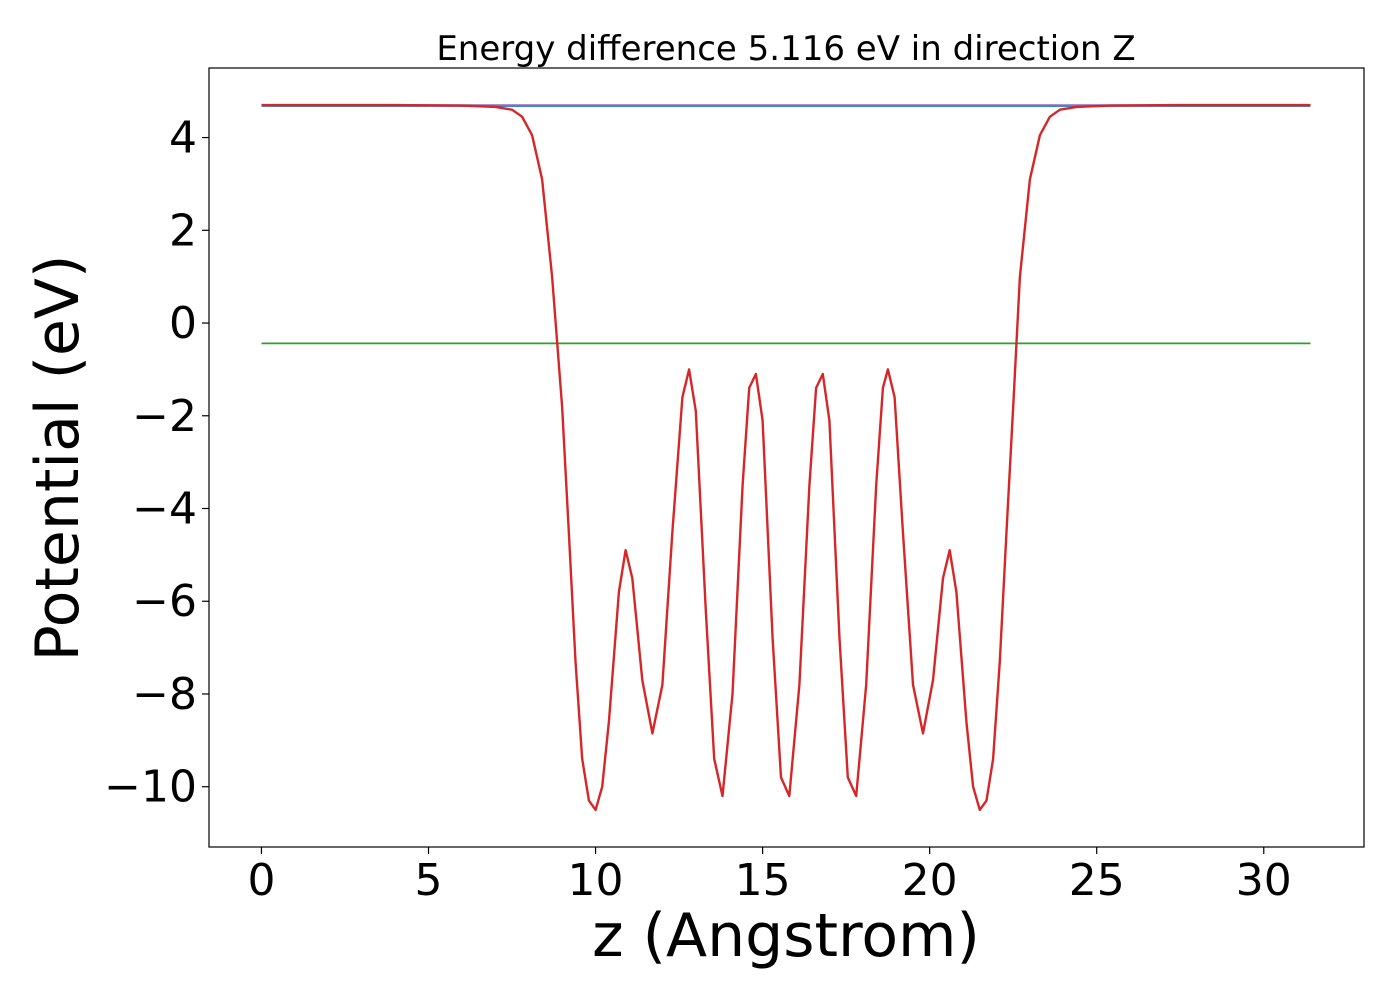 The width and height of the screenshot is (1400, 1000). I want to click on y-tick-label: −6, so click(164, 601).